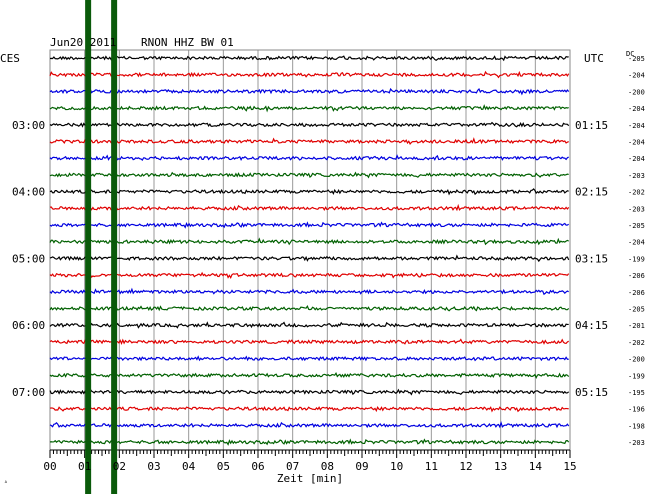 Image resolution: width=650 pixels, height=494 pixels. I want to click on x-tick-label: 02, so click(119, 466).